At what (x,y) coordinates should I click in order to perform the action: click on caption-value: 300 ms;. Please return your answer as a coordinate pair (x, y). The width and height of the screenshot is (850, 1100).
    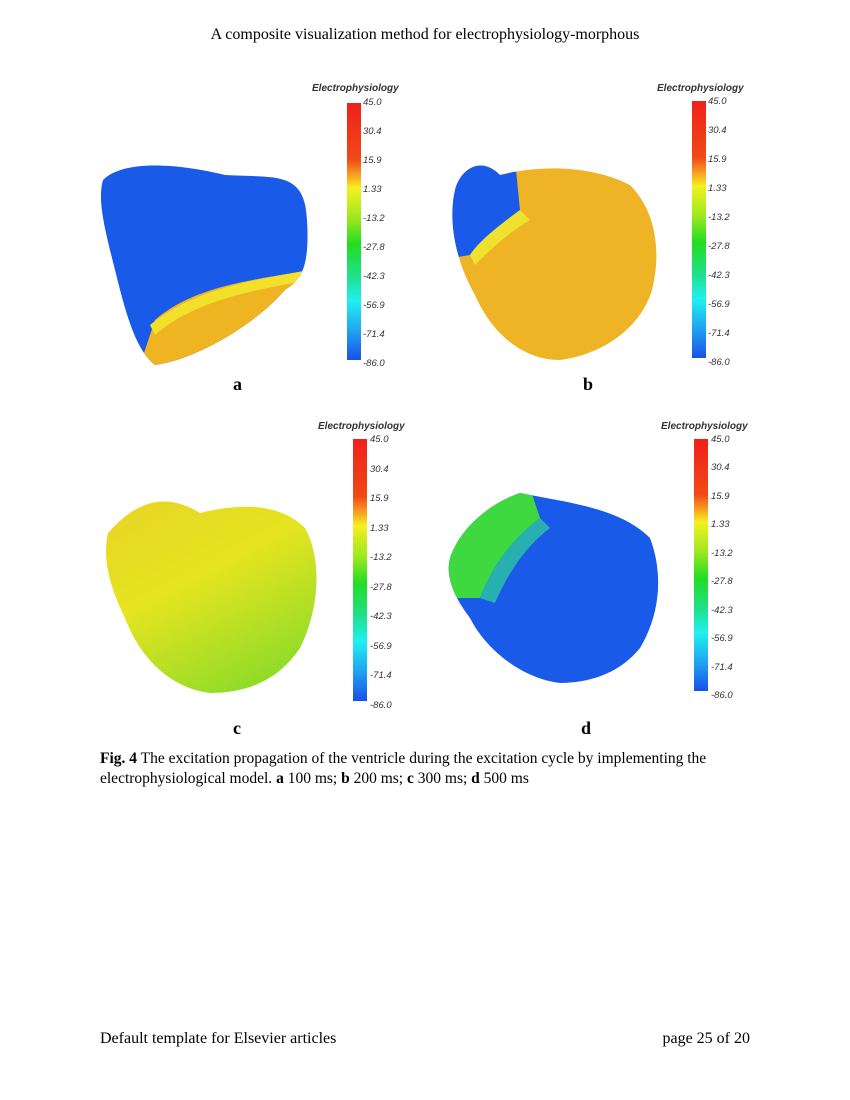
    Looking at the image, I should click on (442, 778).